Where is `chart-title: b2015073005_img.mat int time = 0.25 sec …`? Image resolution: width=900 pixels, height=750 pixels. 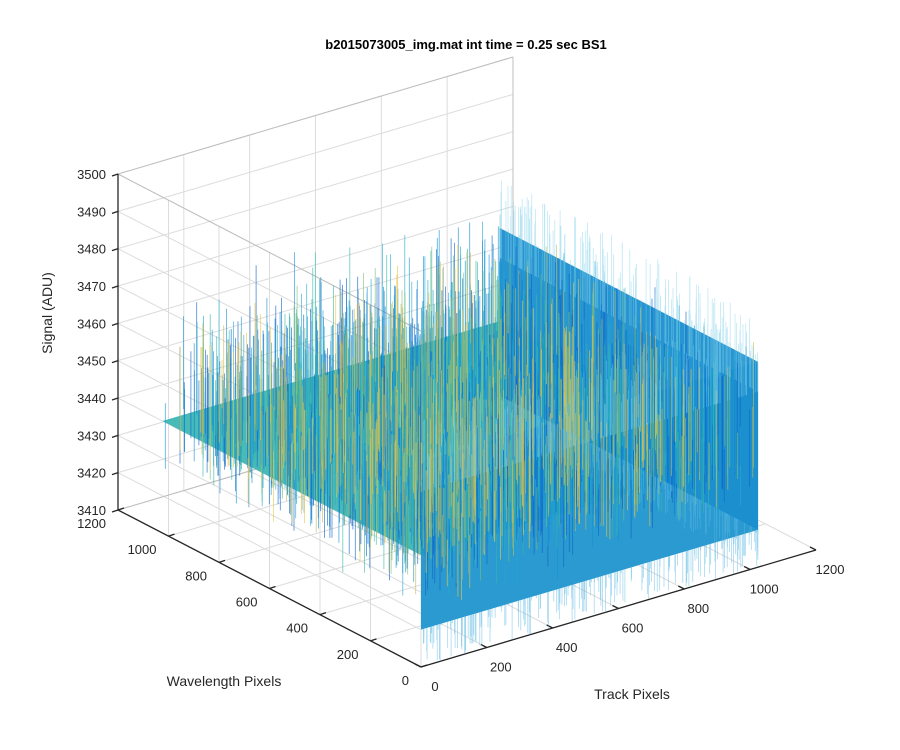
chart-title: b2015073005_img.mat int time = 0.25 sec … is located at coordinates (465, 44).